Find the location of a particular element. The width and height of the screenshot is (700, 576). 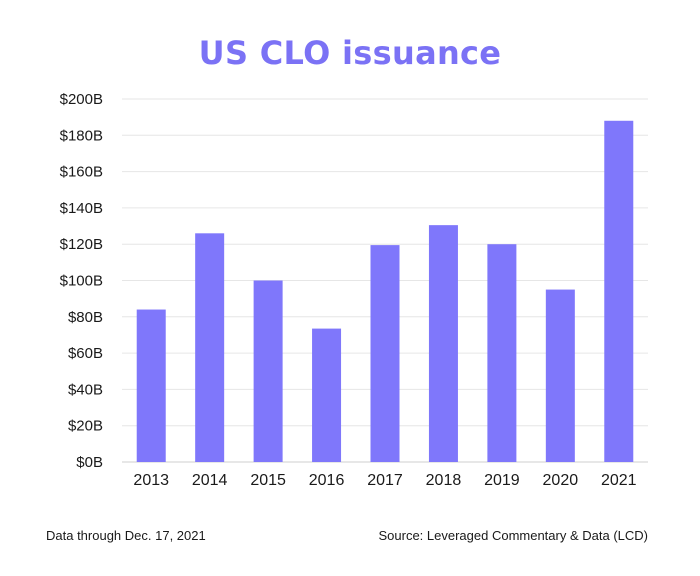

bar-2021 is located at coordinates (619, 291).